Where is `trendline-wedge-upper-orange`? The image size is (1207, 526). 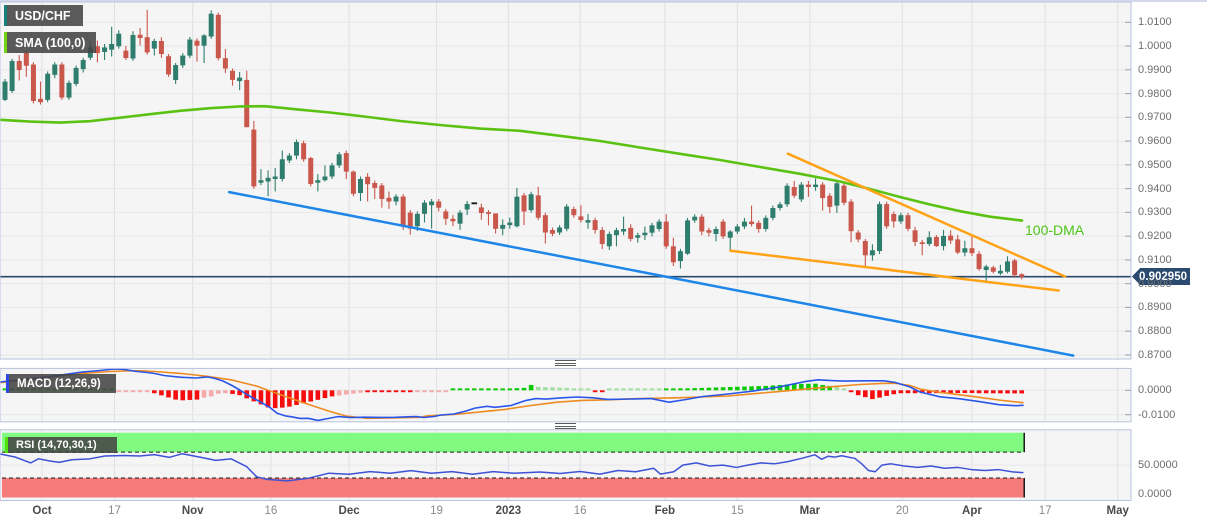
trendline-wedge-upper-orange is located at coordinates (926, 215).